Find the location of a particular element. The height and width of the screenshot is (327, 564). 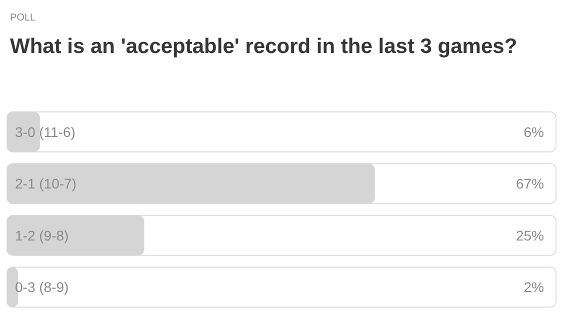

data-label: 67% is located at coordinates (530, 184).